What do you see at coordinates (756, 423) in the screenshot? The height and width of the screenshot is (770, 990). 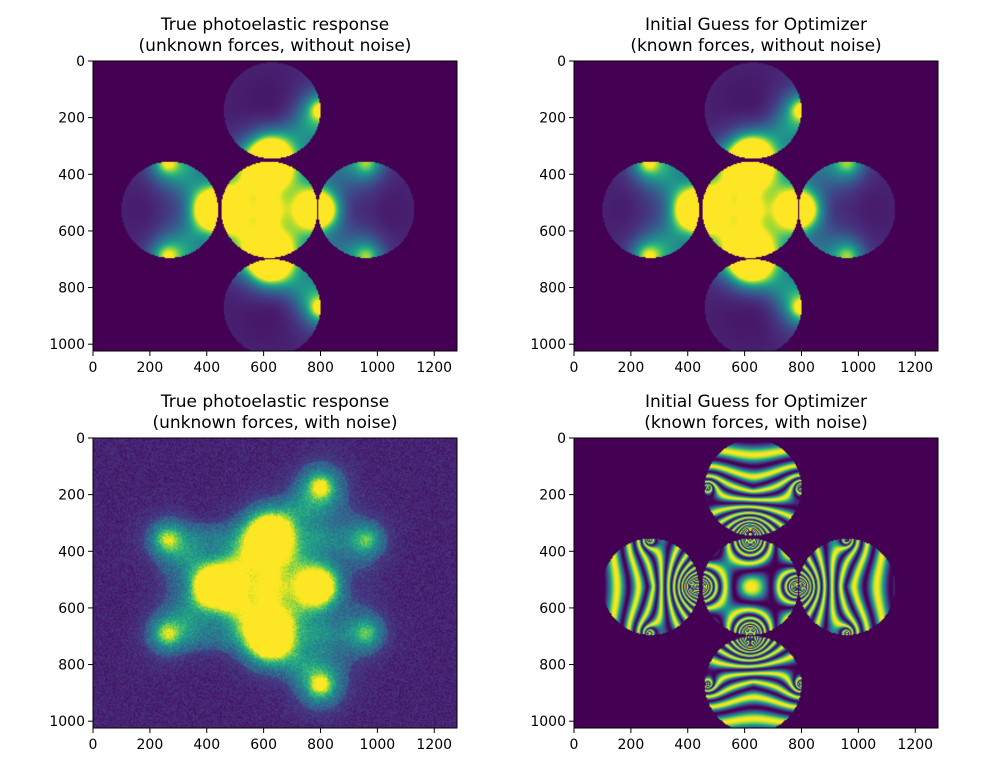 I see `subplot-title-line-2: (known forces, with noise)` at bounding box center [756, 423].